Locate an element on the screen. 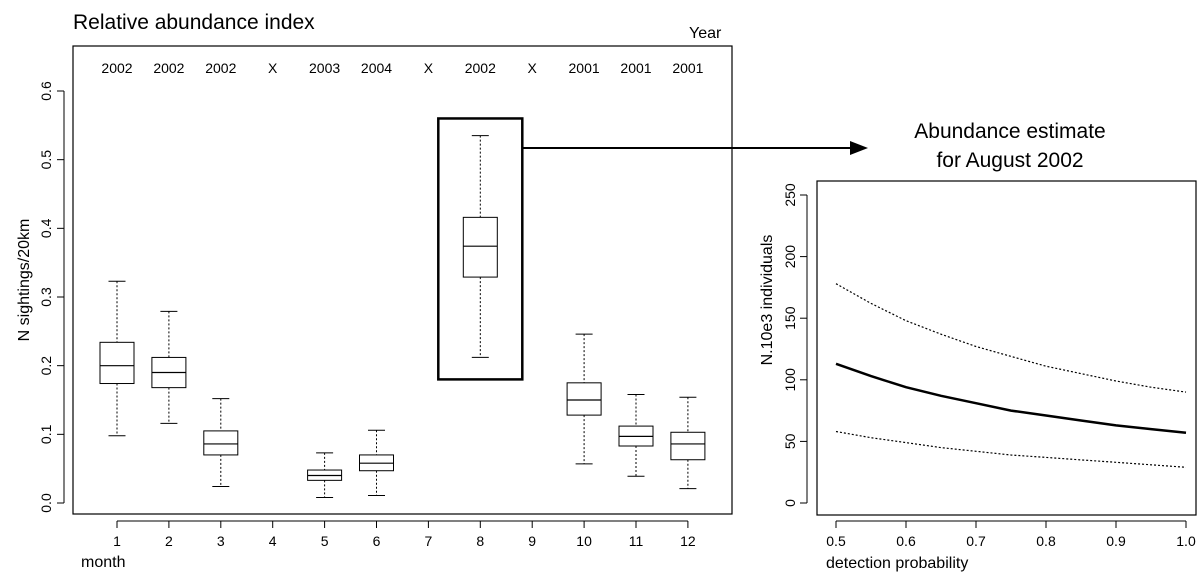 The image size is (1204, 573). right-x-tick-label: 0.5 is located at coordinates (836, 541).